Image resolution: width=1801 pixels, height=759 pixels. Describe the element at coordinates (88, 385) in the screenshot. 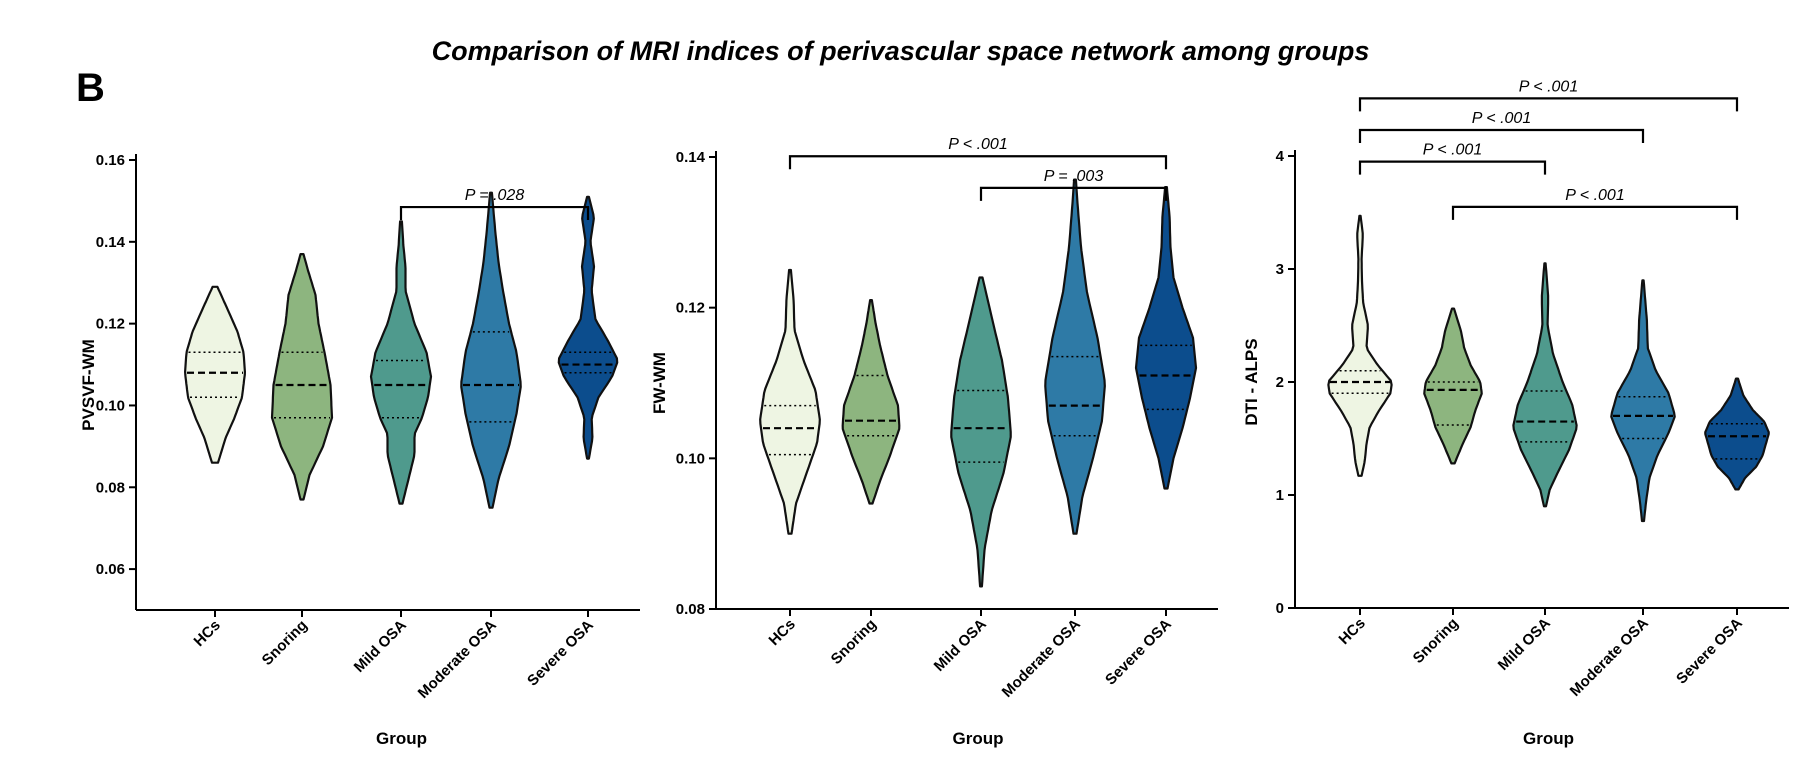

I see `y-axis-label: PVSVF-WM` at that location.